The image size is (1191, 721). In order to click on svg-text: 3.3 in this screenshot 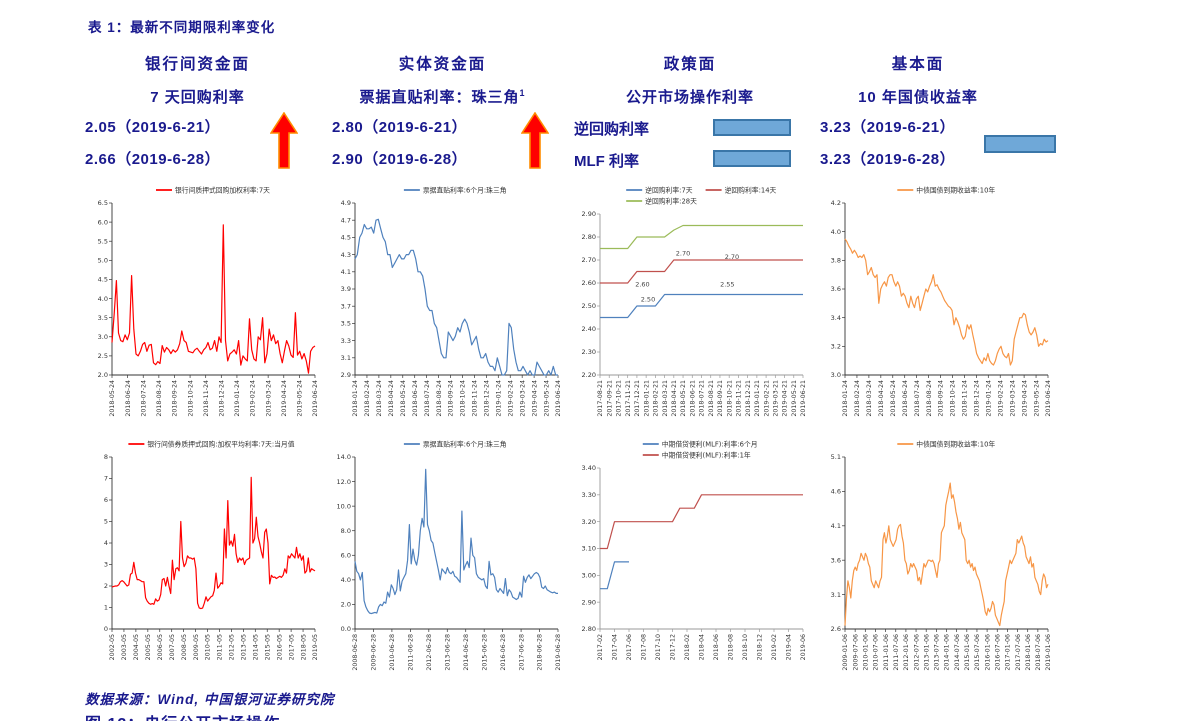, I will do `click(346, 341)`.